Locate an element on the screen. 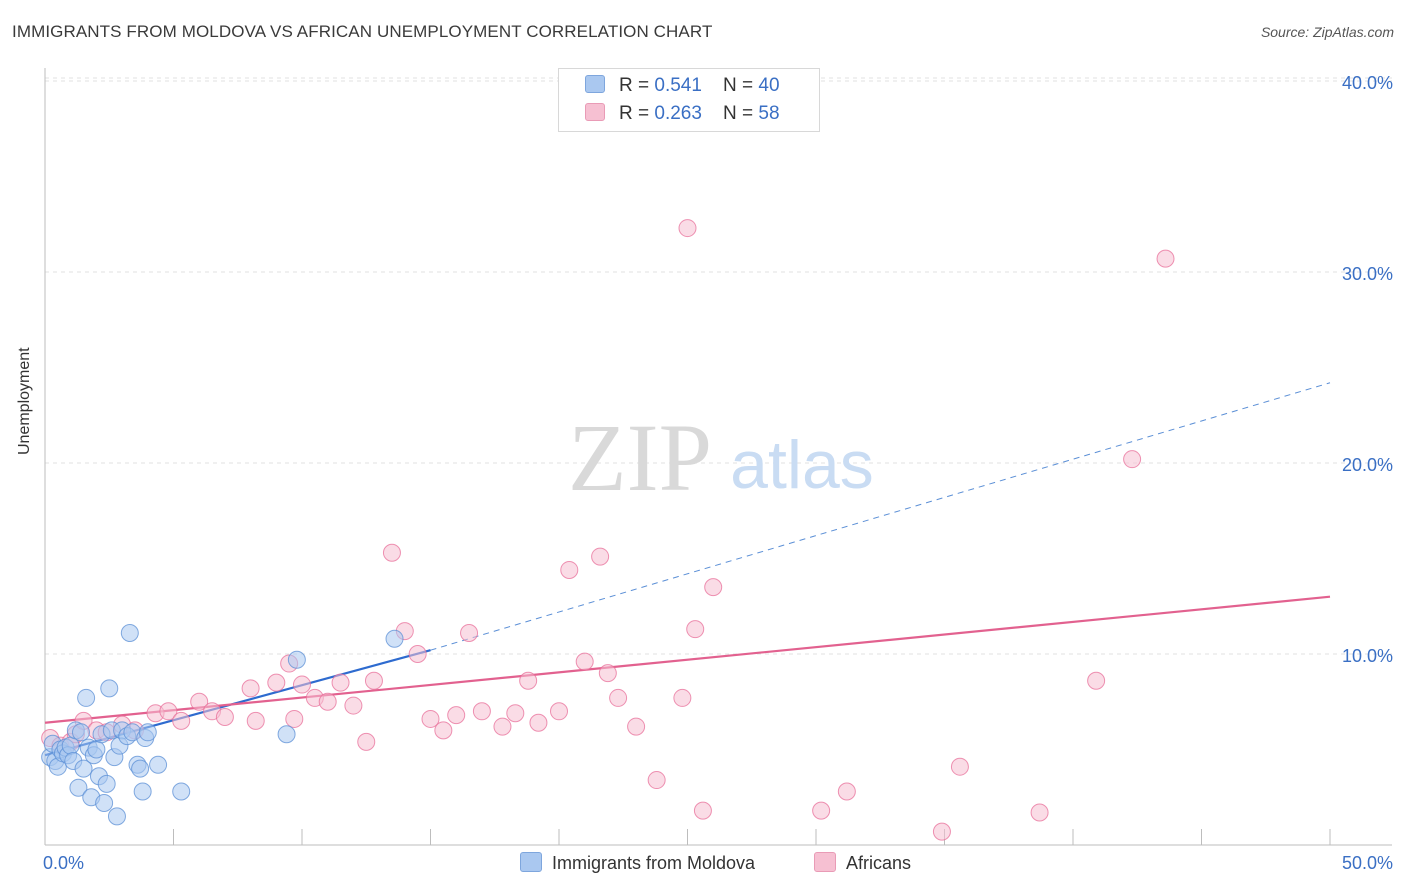 This screenshot has width=1406, height=892. y-tick-label: 40.0% is located at coordinates (1367, 83).